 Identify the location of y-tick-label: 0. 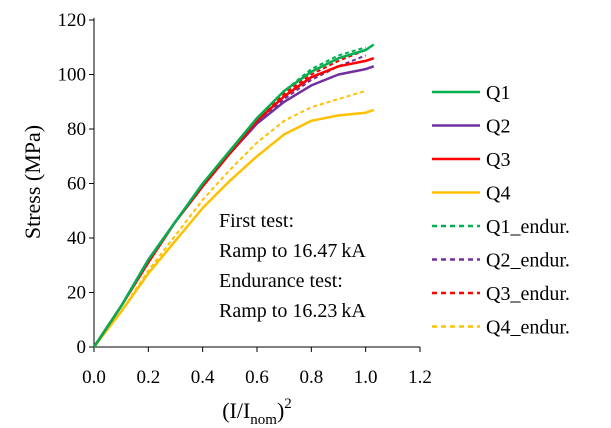
(82, 347).